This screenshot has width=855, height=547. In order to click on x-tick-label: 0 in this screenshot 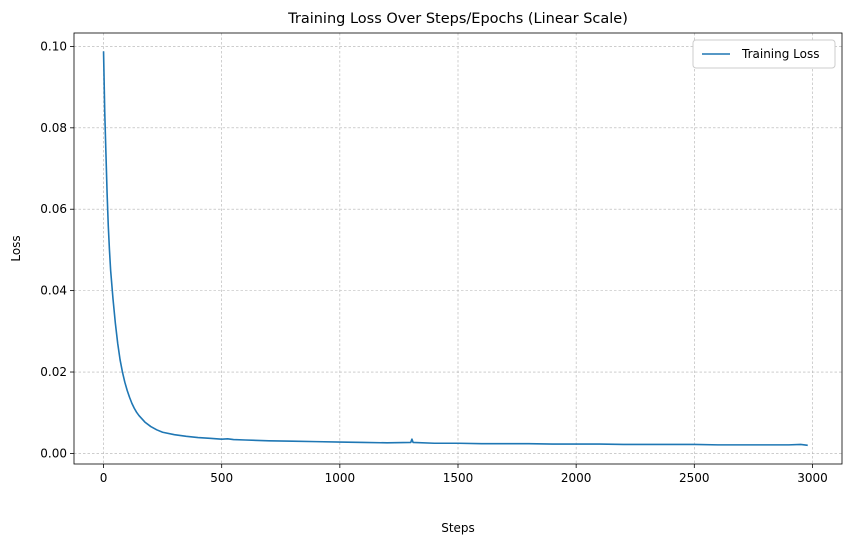, I will do `click(104, 478)`.